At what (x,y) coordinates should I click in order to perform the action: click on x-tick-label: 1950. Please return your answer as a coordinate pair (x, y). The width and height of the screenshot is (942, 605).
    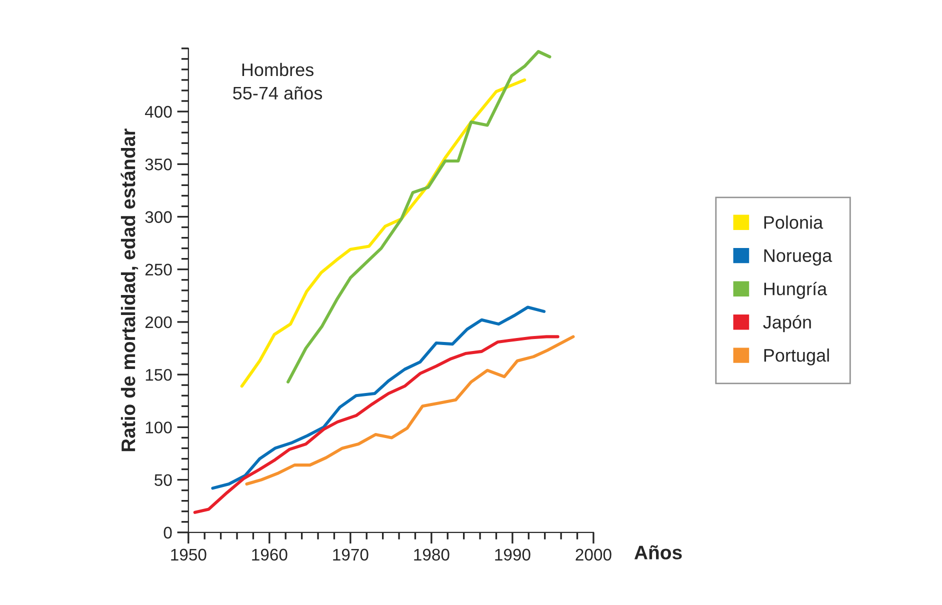
    Looking at the image, I should click on (188, 554).